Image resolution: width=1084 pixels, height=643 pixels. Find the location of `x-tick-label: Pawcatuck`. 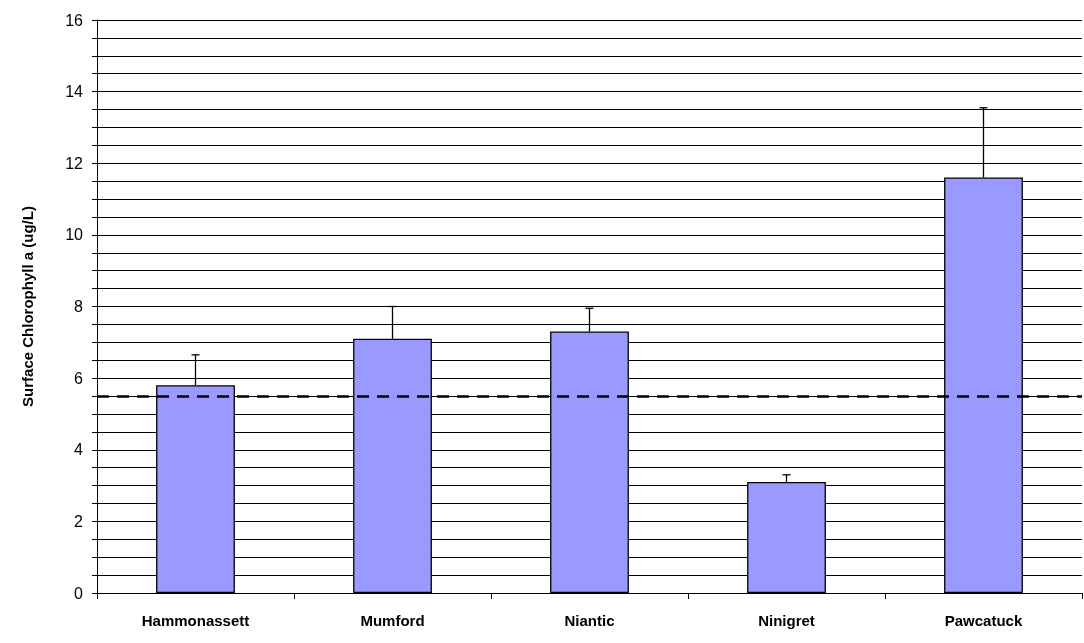

x-tick-label: Pawcatuck is located at coordinates (983, 620).